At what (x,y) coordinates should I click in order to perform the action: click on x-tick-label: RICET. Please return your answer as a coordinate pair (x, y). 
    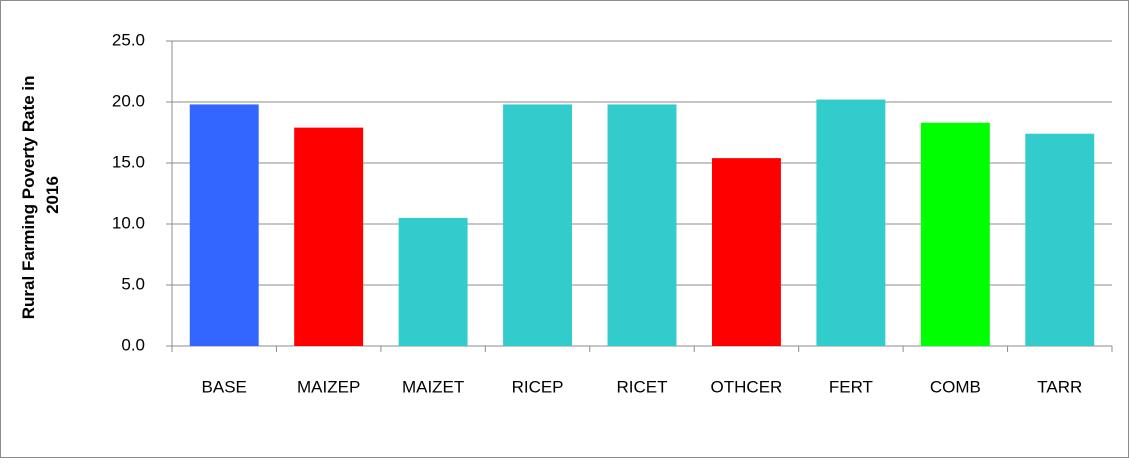
    Looking at the image, I should click on (642, 386).